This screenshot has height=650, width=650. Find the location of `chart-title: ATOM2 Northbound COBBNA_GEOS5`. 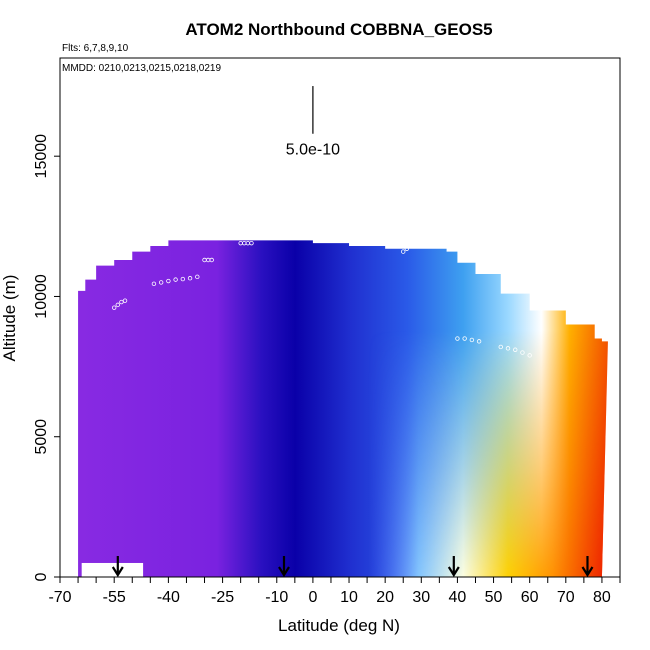

chart-title: ATOM2 Northbound COBBNA_GEOS5 is located at coordinates (338, 29).